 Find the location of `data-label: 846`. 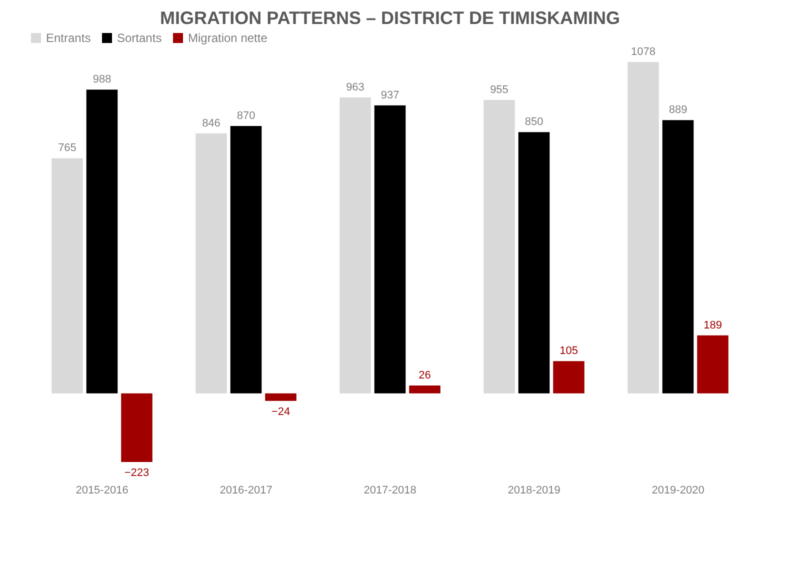

data-label: 846 is located at coordinates (211, 123).